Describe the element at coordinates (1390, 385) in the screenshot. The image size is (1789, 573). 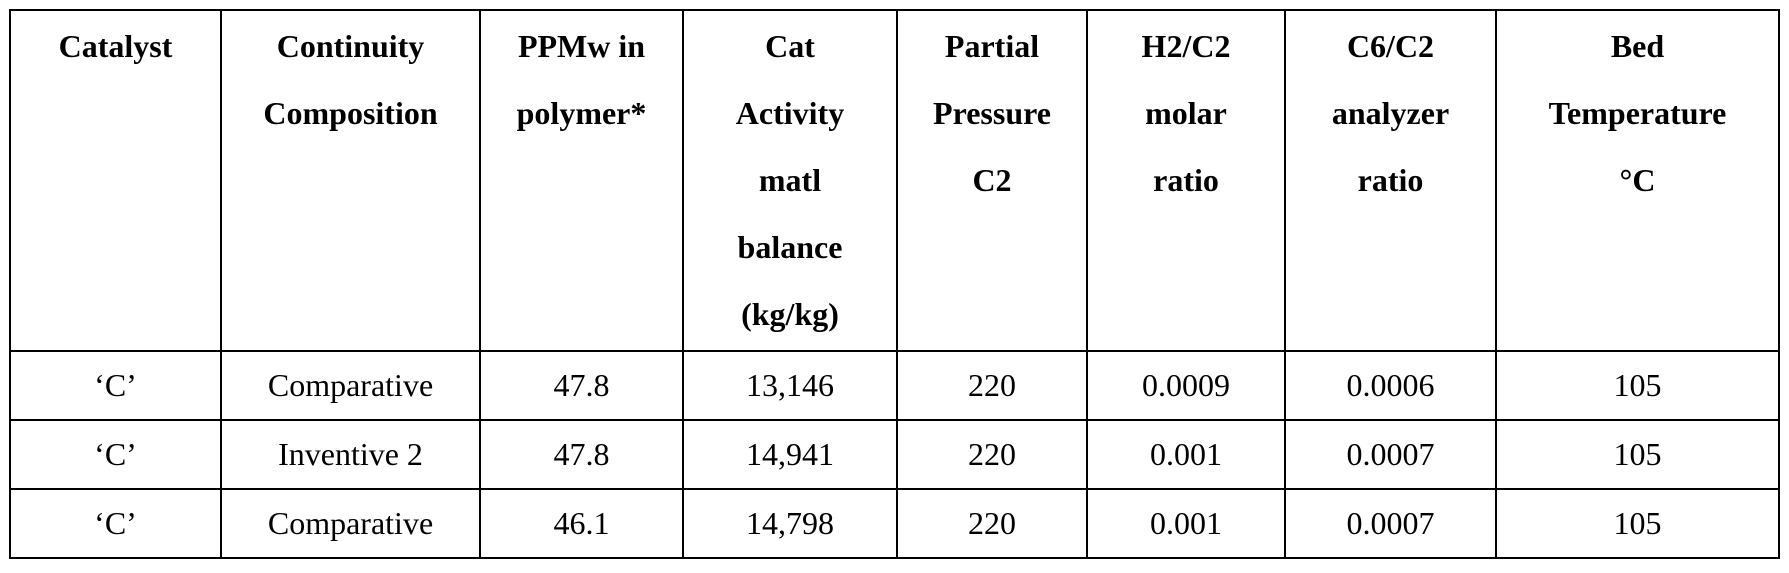
I see `table-cell: 0.0006` at that location.